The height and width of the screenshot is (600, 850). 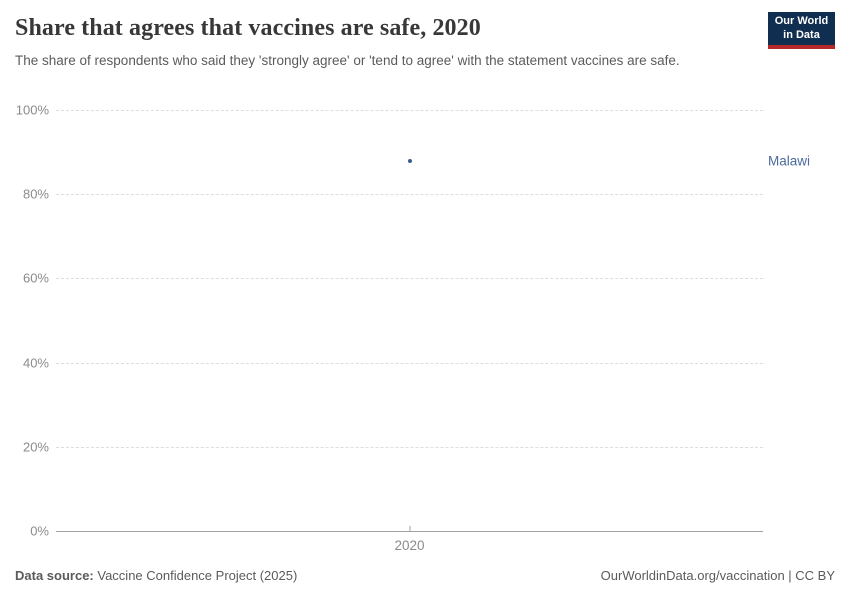 I want to click on y-axis-tick-label: 0%, so click(x=39, y=531).